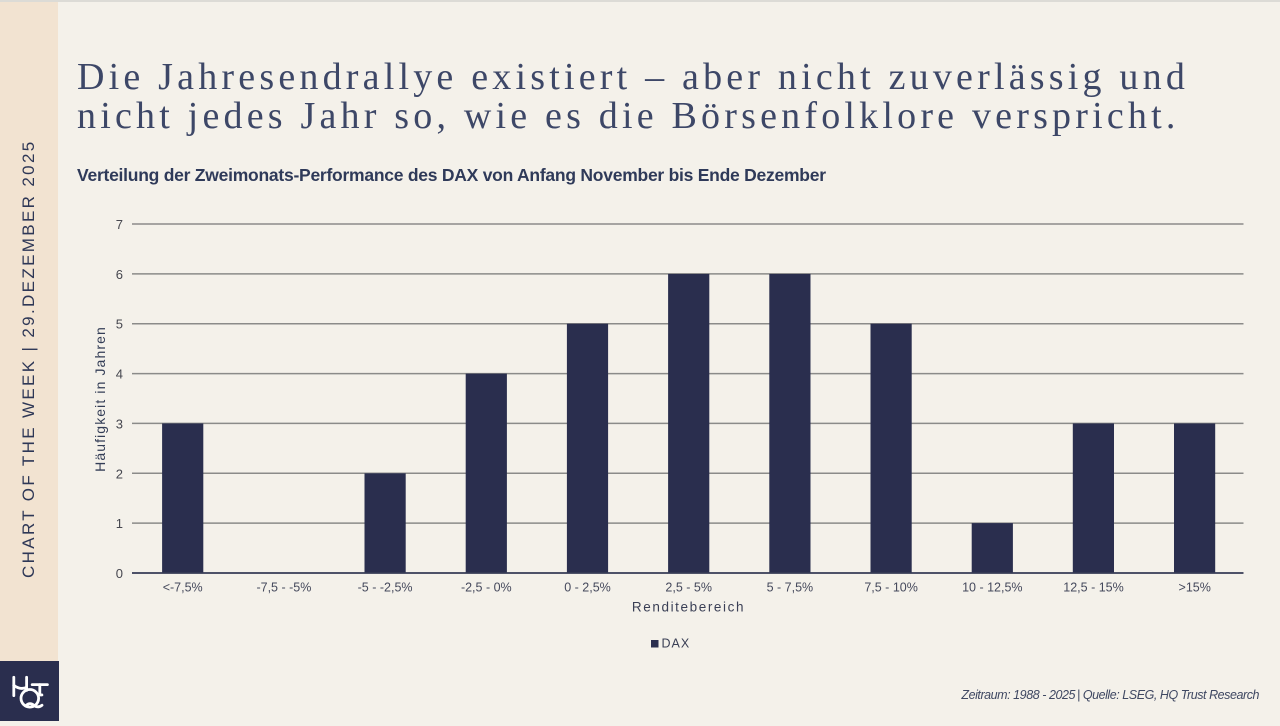 Image resolution: width=1280 pixels, height=726 pixels. What do you see at coordinates (119, 473) in the screenshot?
I see `svg-text: 2` at bounding box center [119, 473].